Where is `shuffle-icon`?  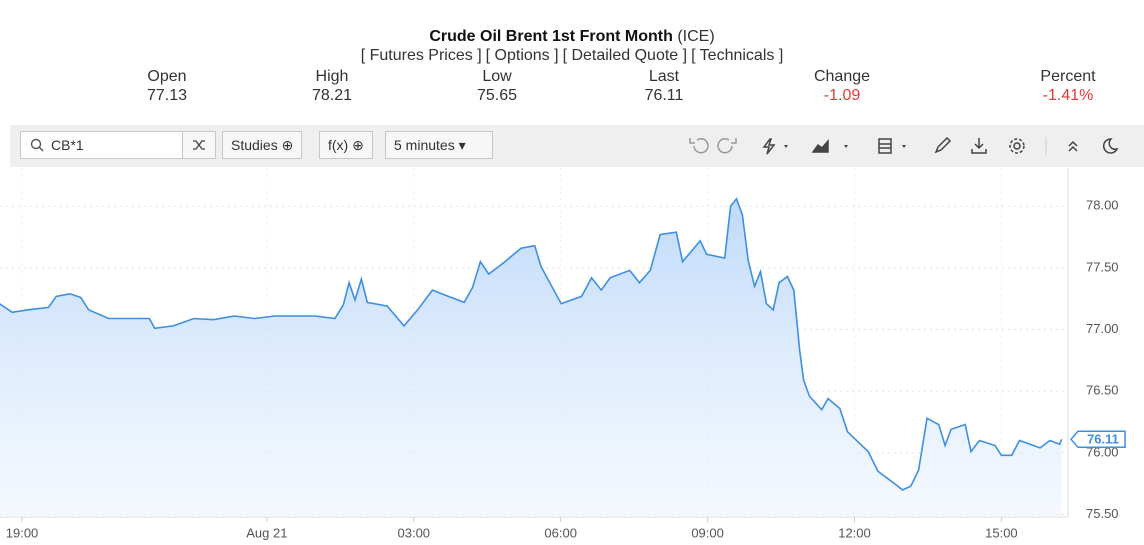
shuffle-icon is located at coordinates (199, 145).